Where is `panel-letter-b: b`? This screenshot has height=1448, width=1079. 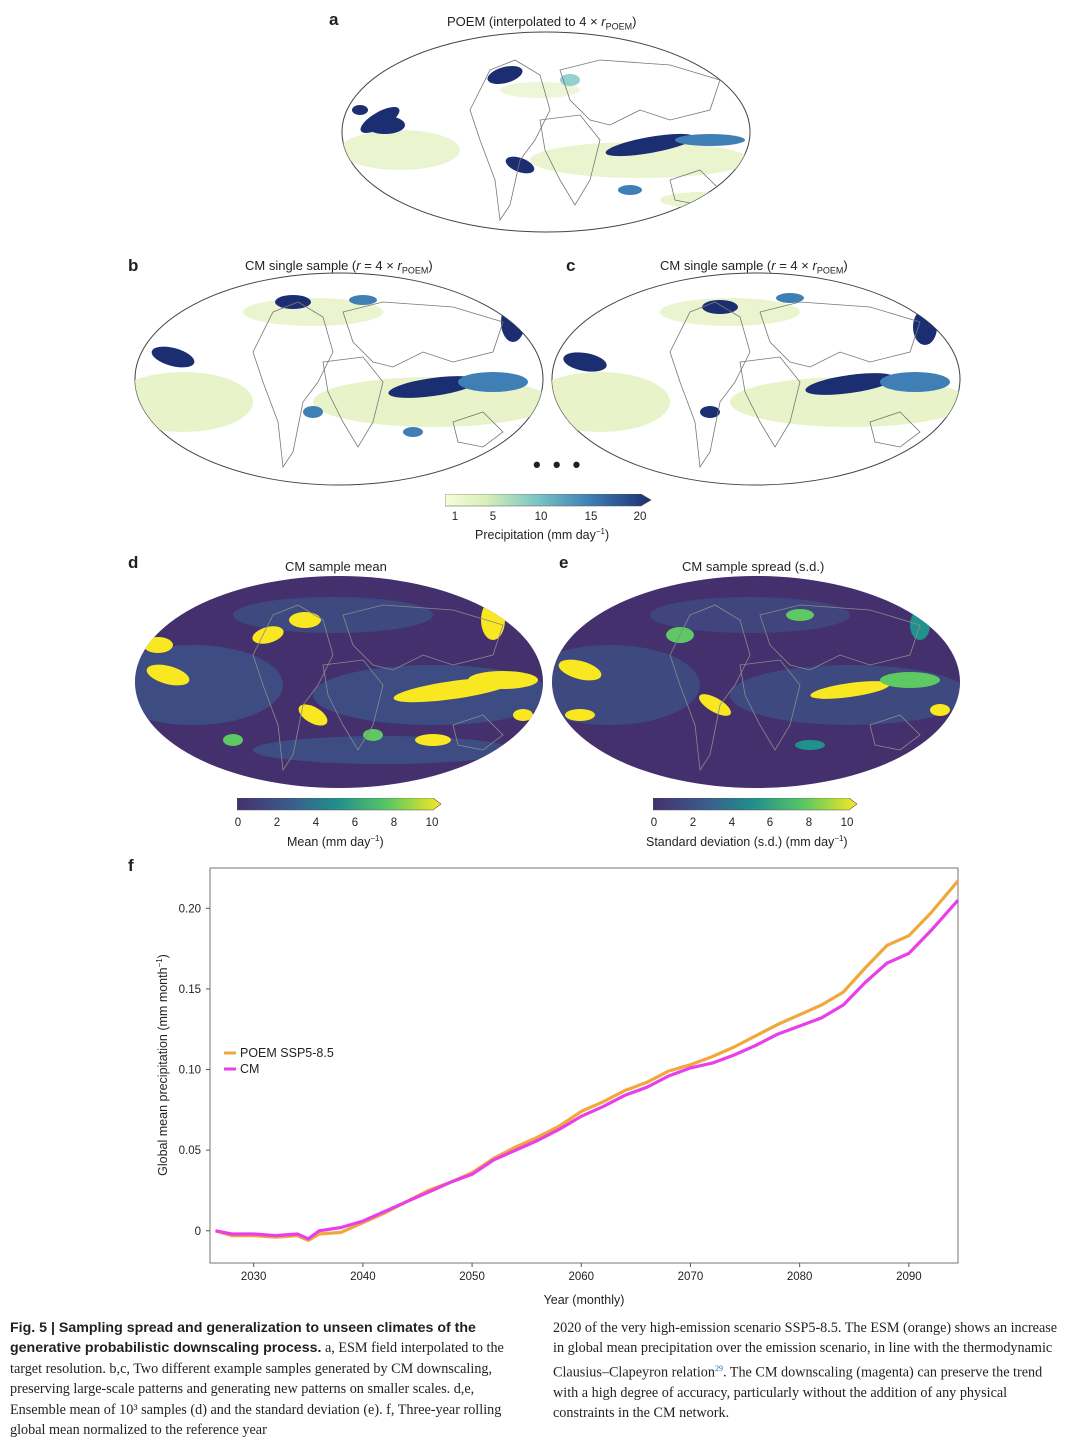 panel-letter-b: b is located at coordinates (133, 265).